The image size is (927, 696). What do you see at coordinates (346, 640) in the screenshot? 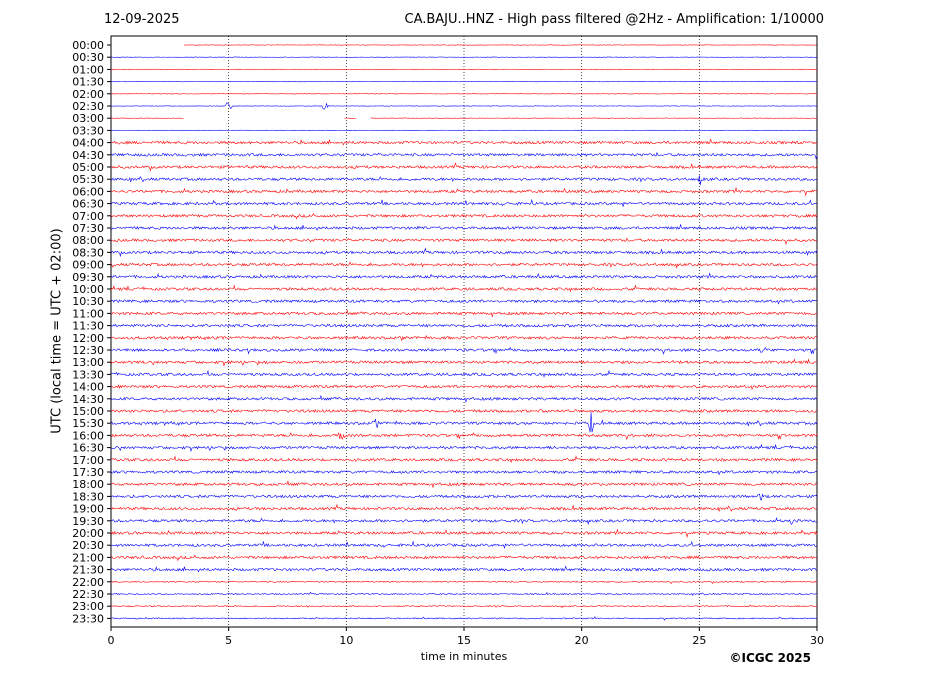
I see `x-tick-label: 10` at bounding box center [346, 640].